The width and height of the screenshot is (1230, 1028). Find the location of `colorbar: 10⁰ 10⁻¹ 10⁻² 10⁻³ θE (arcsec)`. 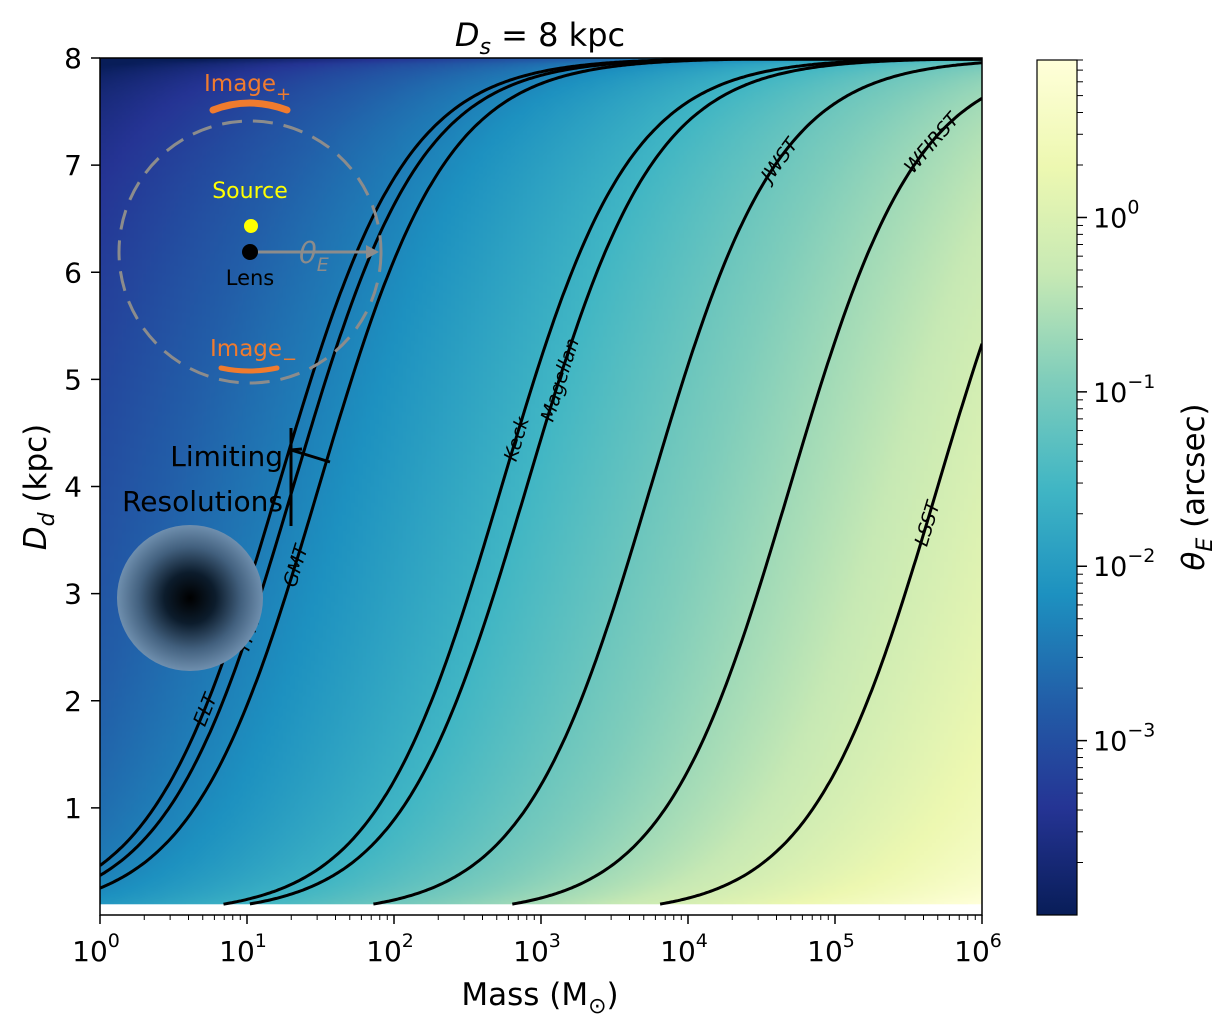

colorbar: 10⁰ 10⁻¹ 10⁻² 10⁻³ θE (arcsec) is located at coordinates (1127, 487).